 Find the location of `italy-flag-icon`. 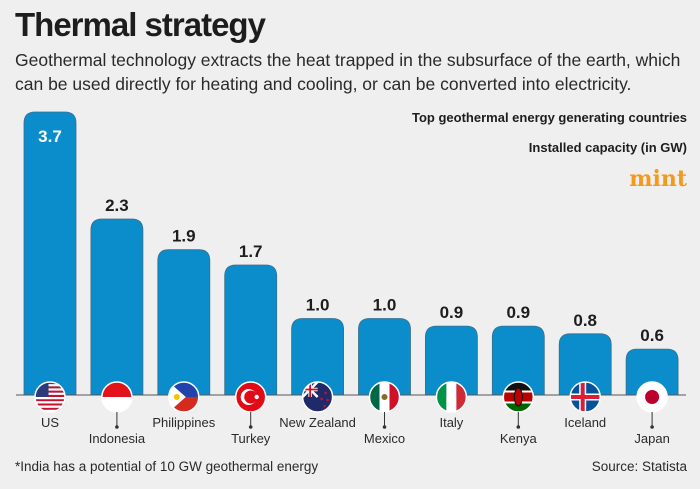

italy-flag-icon is located at coordinates (451, 397).